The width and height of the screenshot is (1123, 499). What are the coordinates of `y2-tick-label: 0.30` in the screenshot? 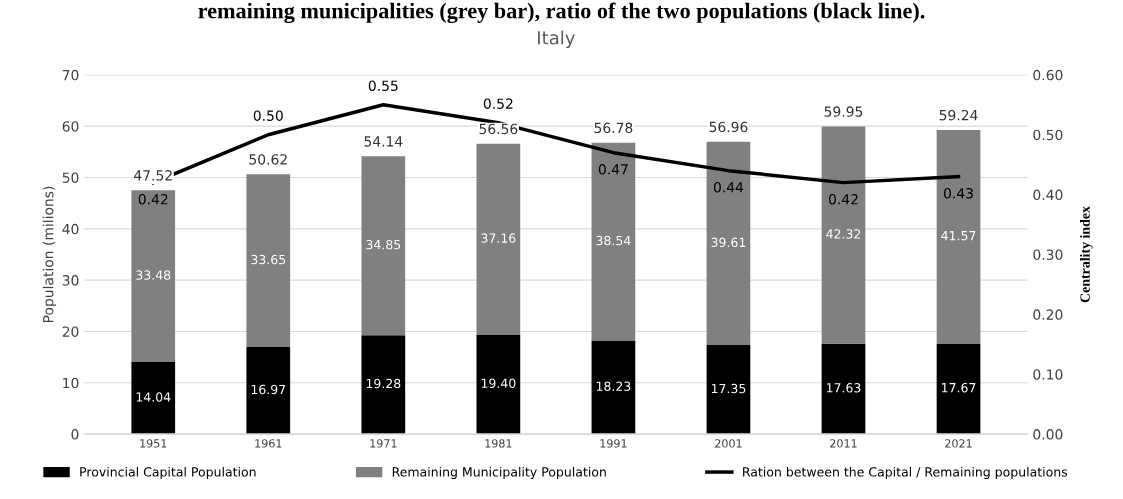 It's located at (1048, 254).